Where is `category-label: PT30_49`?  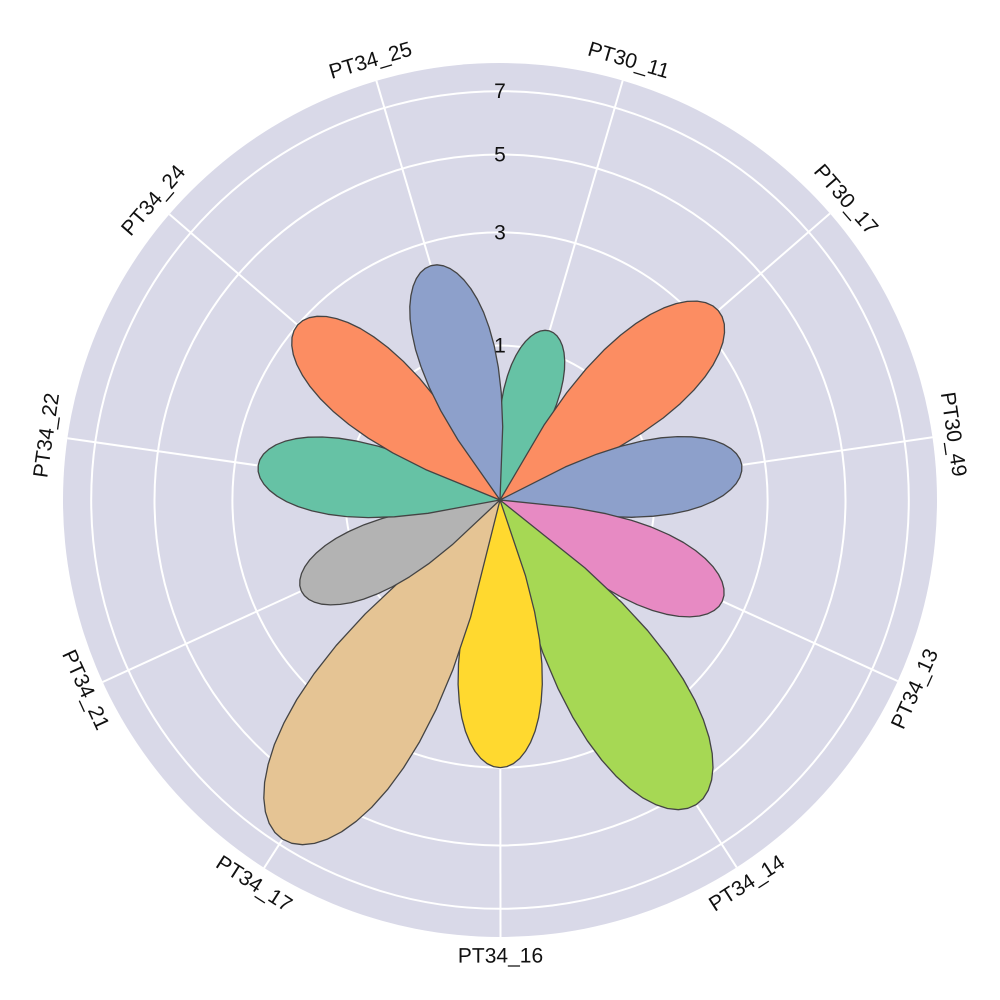 category-label: PT30_49 is located at coordinates (953, 435).